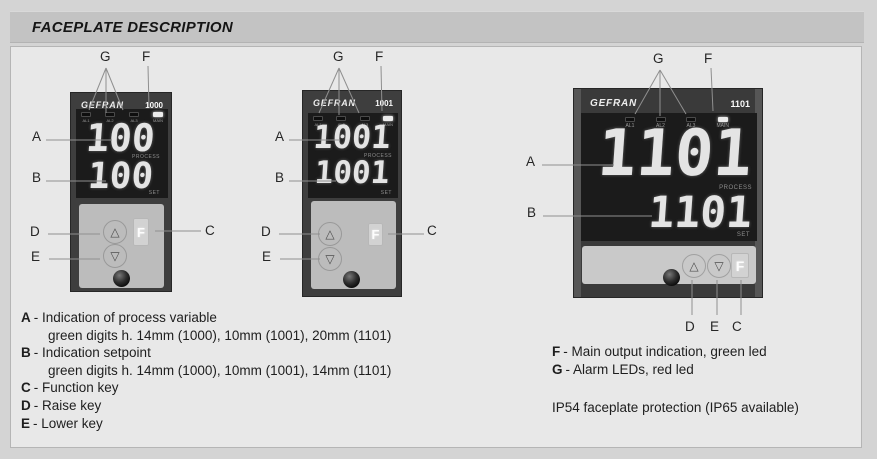  What do you see at coordinates (737, 326) in the screenshot?
I see `callout-c-1101: C` at bounding box center [737, 326].